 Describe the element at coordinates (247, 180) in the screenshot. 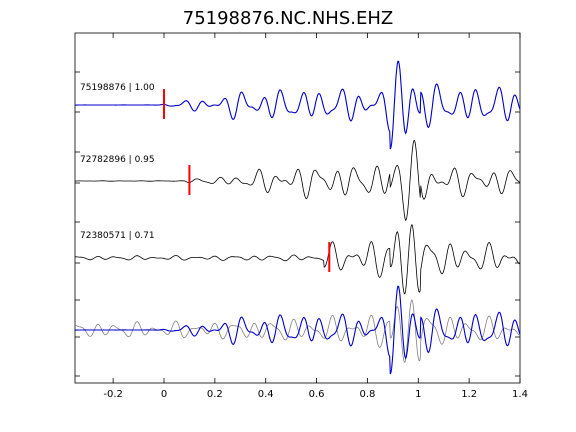

I see `pick-markers` at that location.